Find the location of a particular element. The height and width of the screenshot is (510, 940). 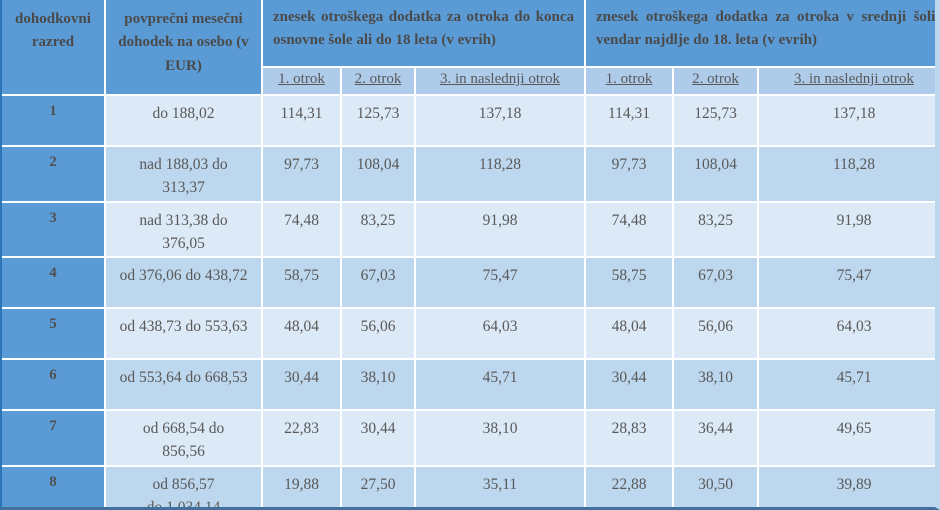

allowance-value-cell: 19,88 is located at coordinates (301, 486).